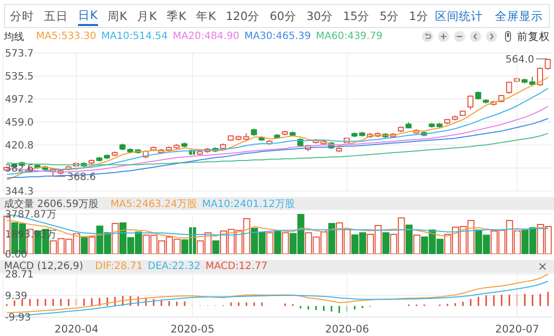 The image size is (554, 336). Describe the element at coordinates (319, 16) in the screenshot. I see `text: 30分` at that location.